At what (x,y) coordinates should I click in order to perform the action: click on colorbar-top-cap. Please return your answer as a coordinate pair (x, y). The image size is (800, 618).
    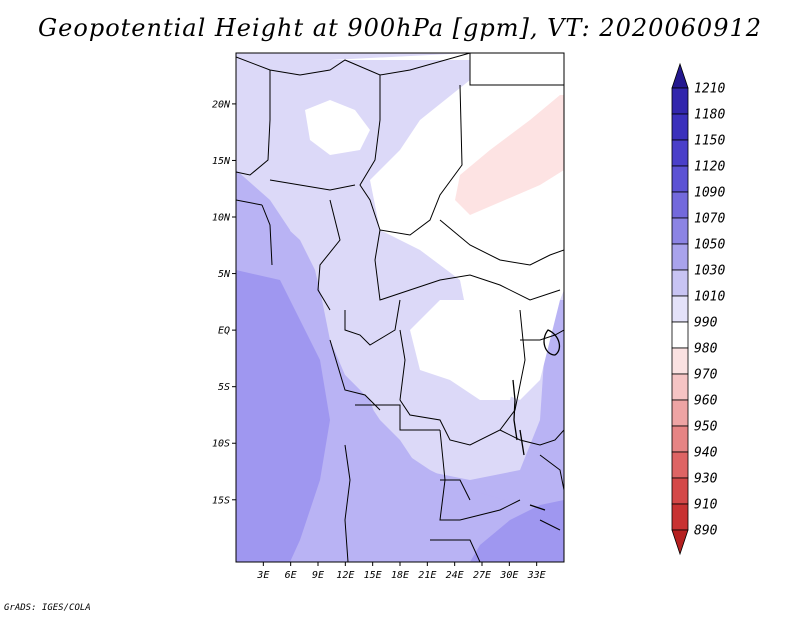
    Looking at the image, I should click on (680, 75).